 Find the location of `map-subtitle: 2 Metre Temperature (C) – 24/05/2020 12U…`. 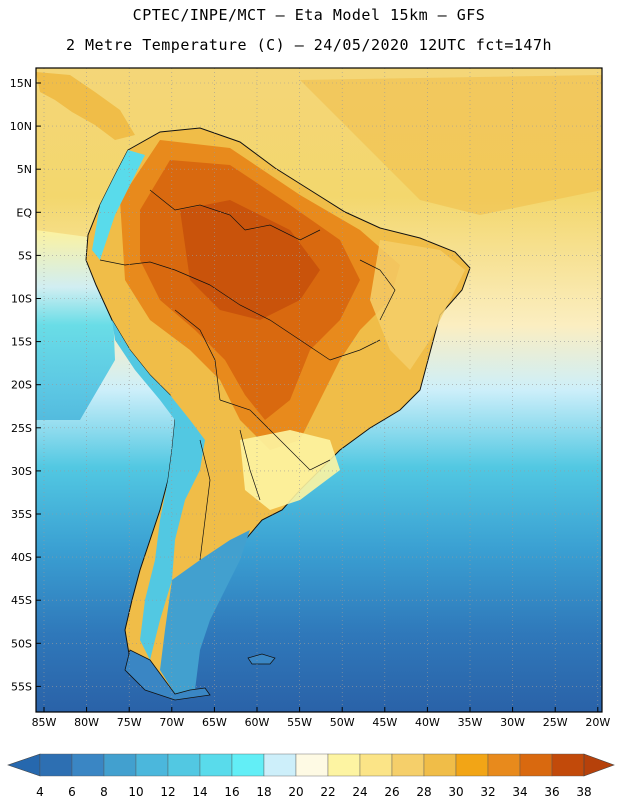

map-subtitle: 2 Metre Temperature (C) – 24/05/2020 12U… is located at coordinates (309, 45).